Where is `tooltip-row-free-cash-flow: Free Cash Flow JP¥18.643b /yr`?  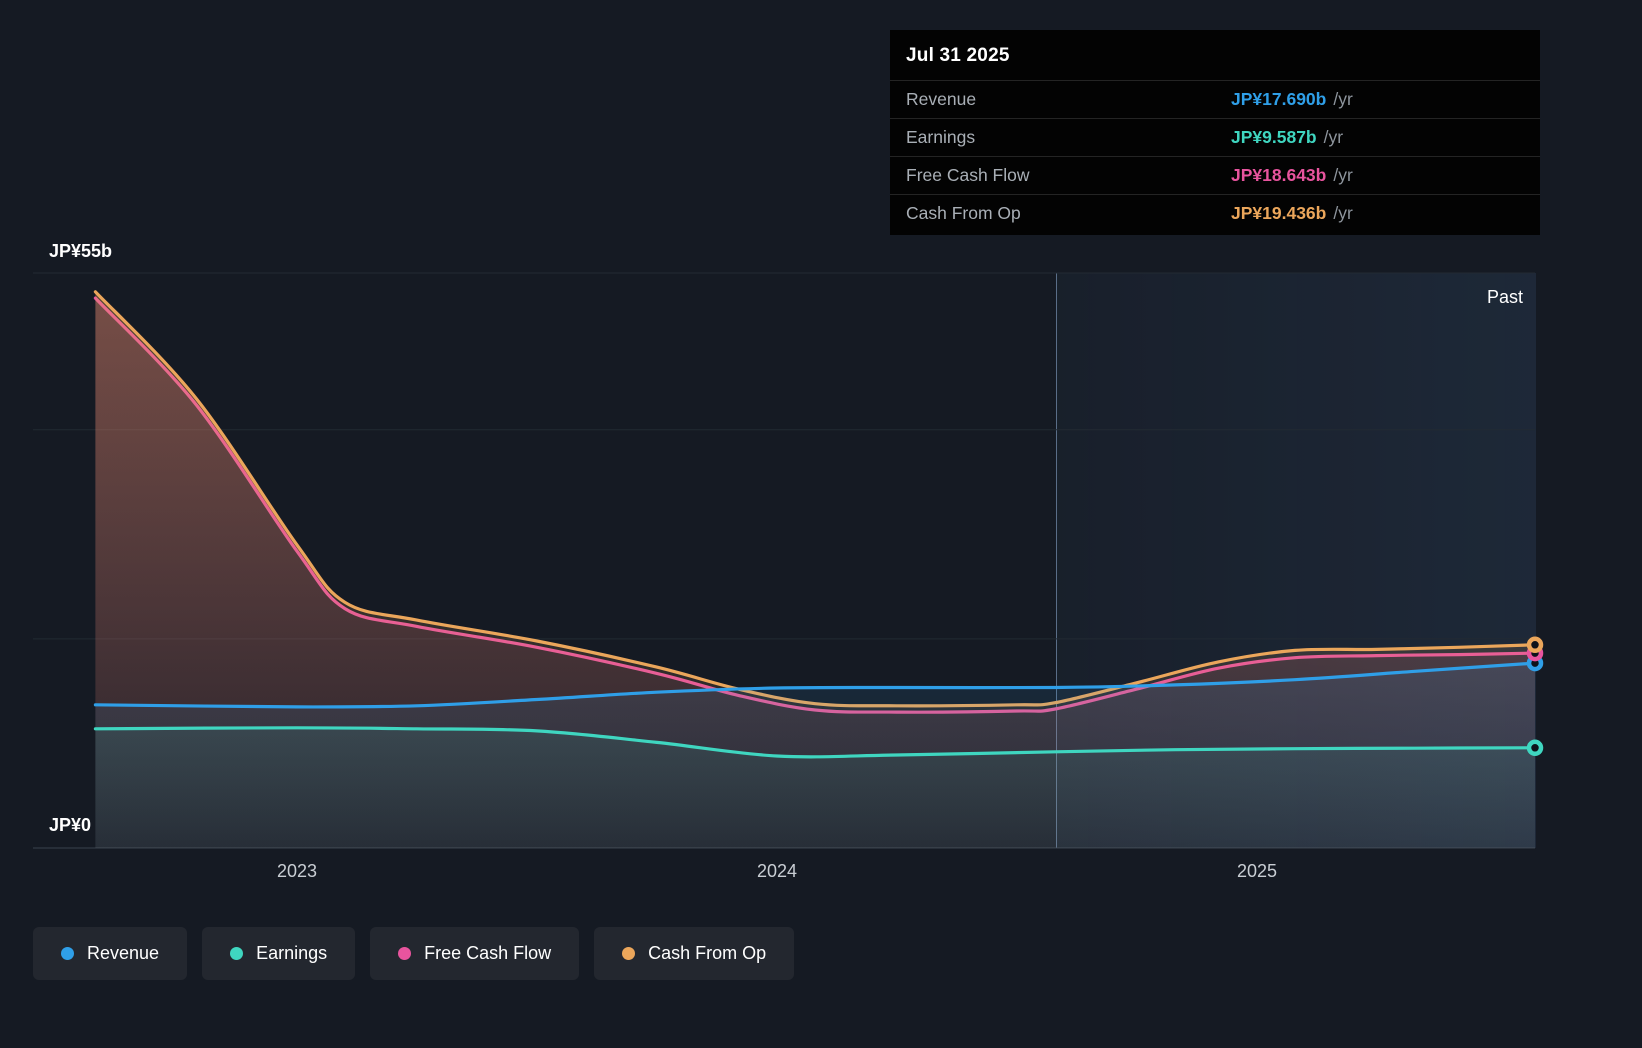 tooltip-row-free-cash-flow: Free Cash Flow JP¥18.643b /yr is located at coordinates (1215, 175).